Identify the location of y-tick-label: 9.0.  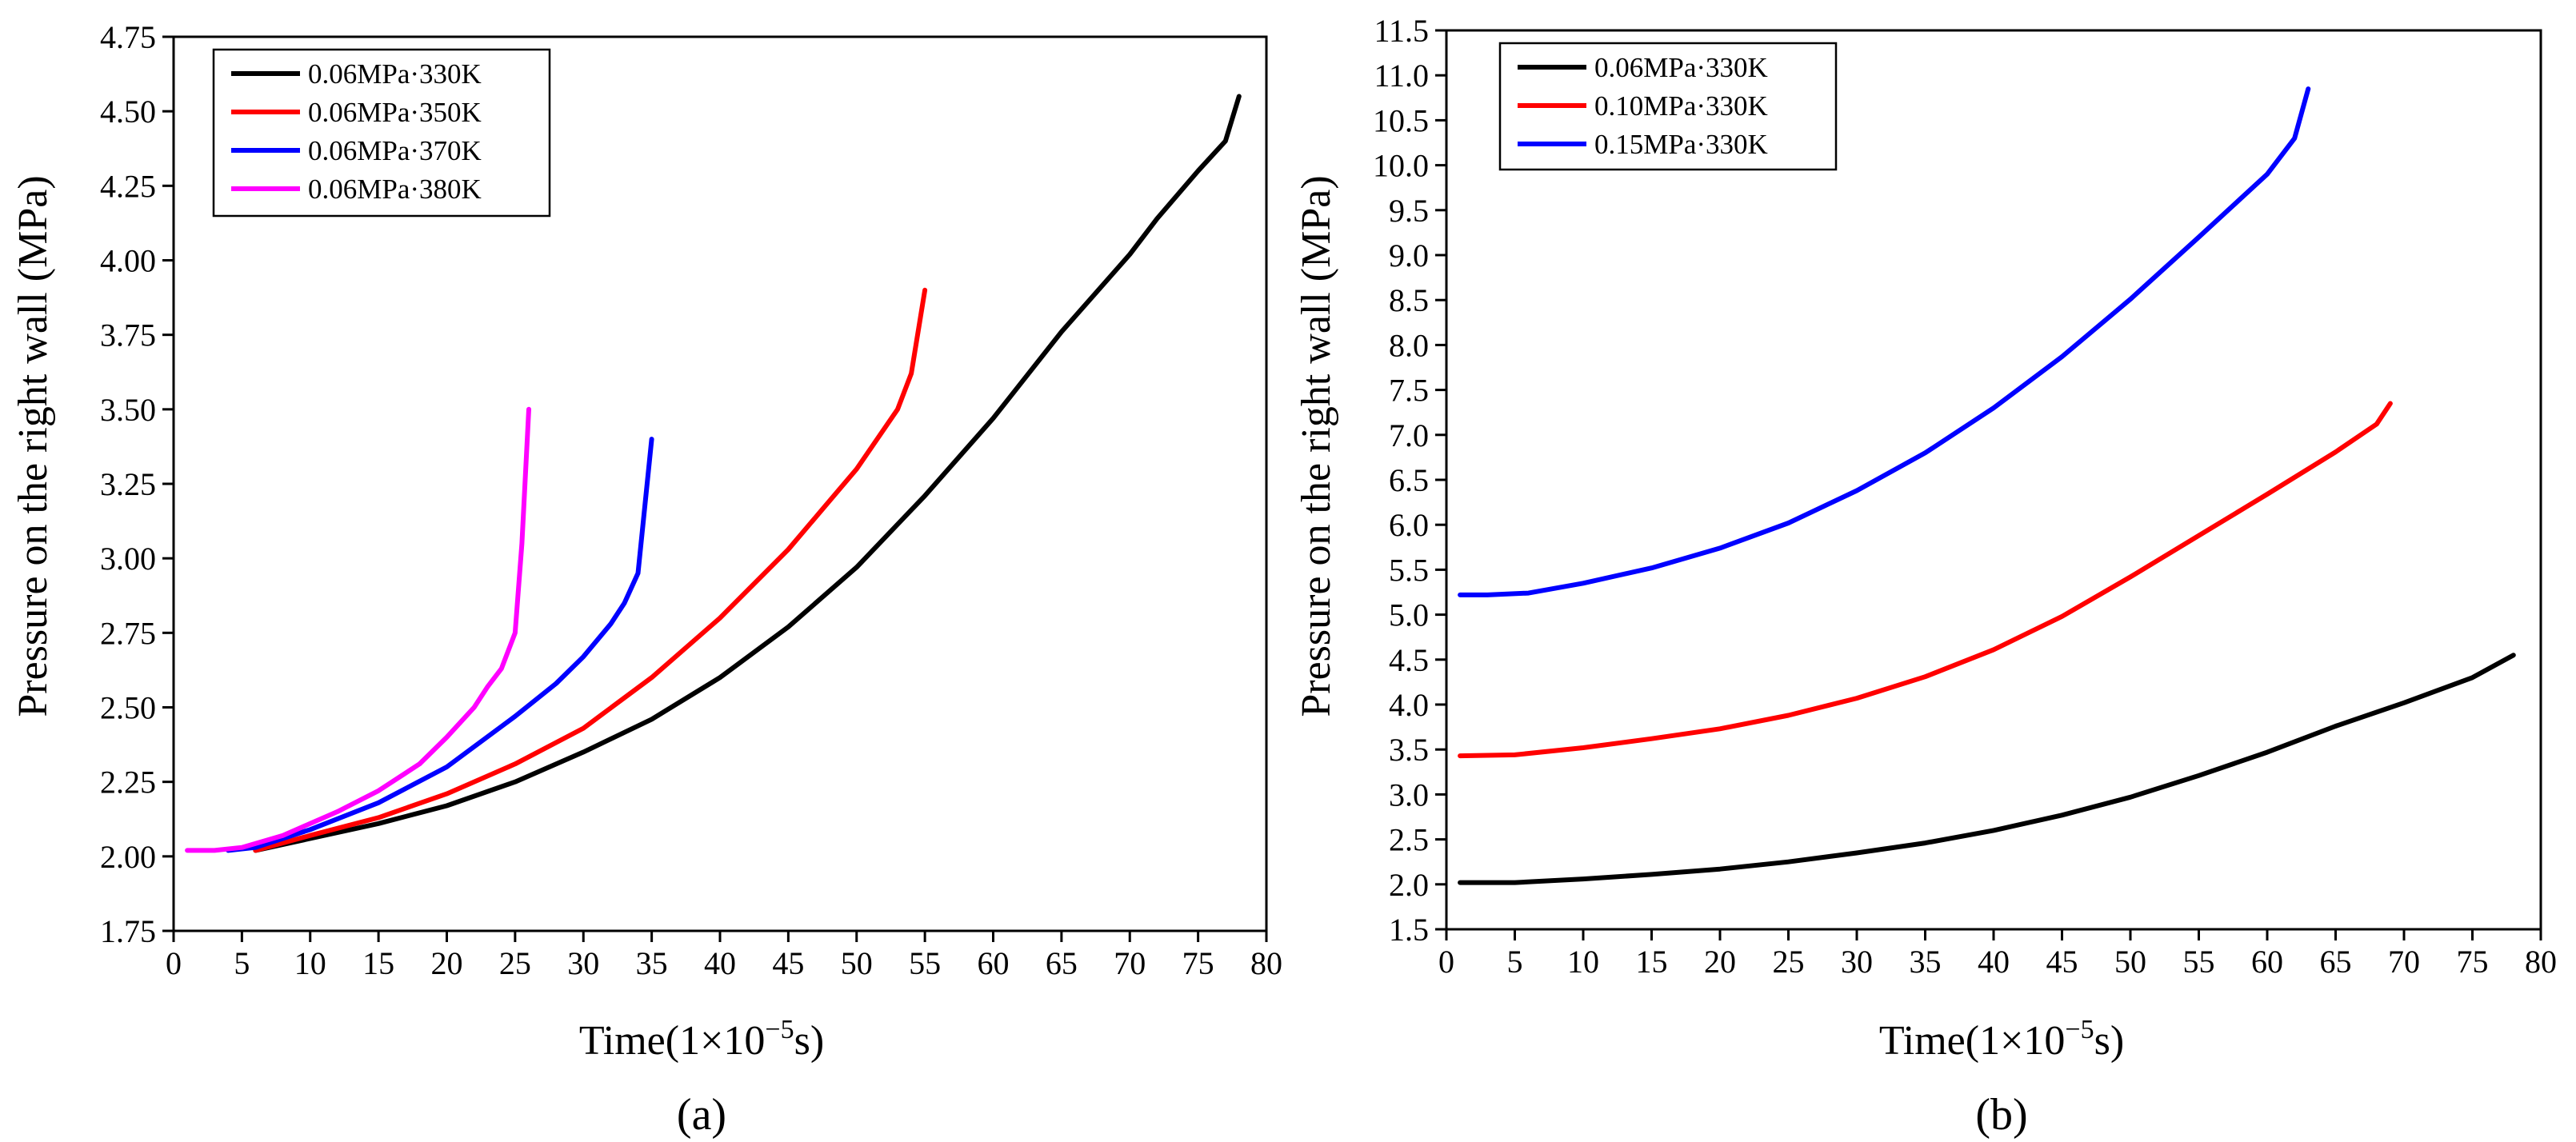
(1409, 256).